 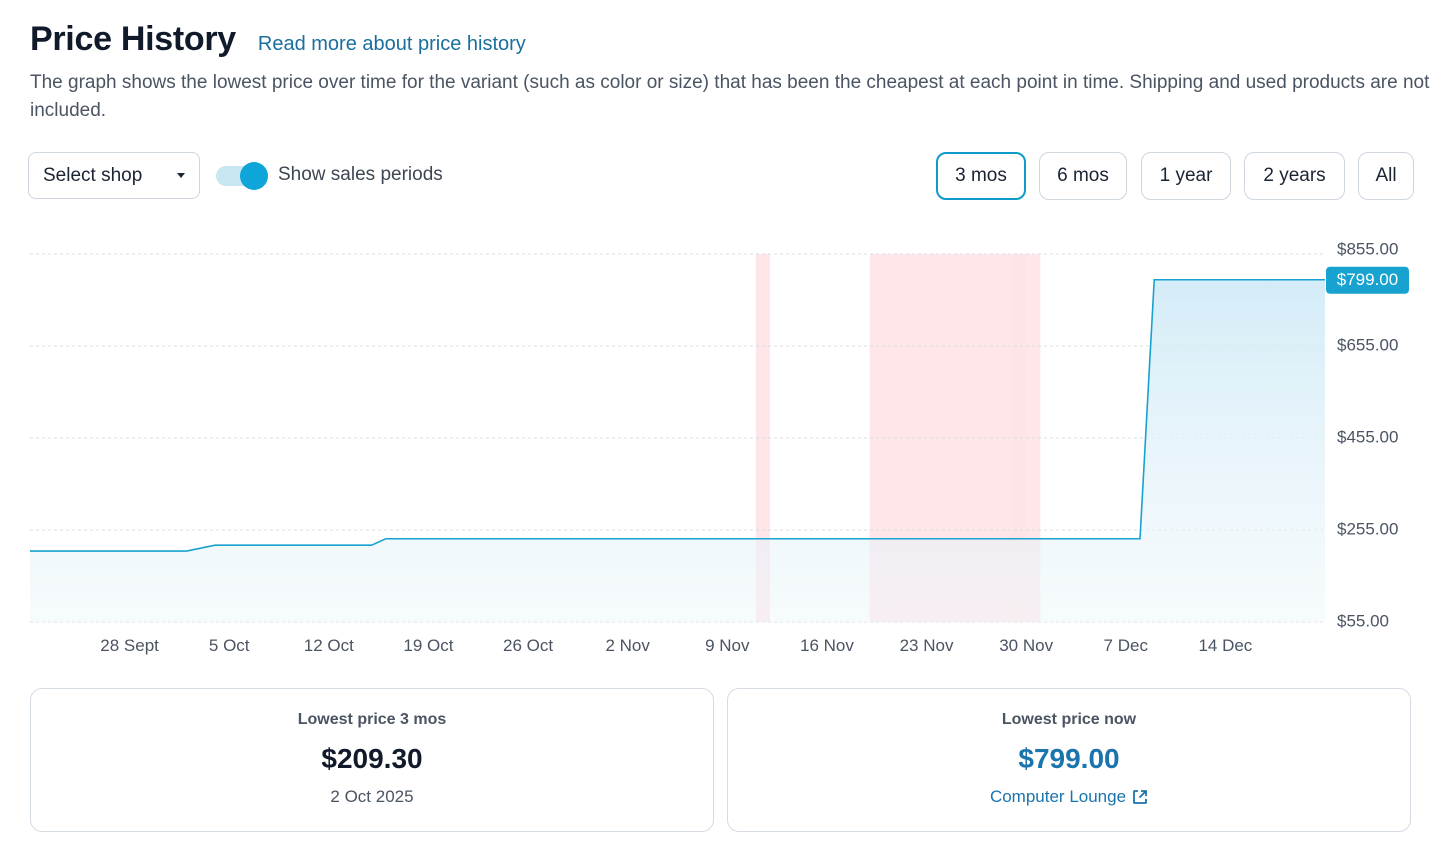 What do you see at coordinates (627, 645) in the screenshot?
I see `x-tick-label: 2 Nov` at bounding box center [627, 645].